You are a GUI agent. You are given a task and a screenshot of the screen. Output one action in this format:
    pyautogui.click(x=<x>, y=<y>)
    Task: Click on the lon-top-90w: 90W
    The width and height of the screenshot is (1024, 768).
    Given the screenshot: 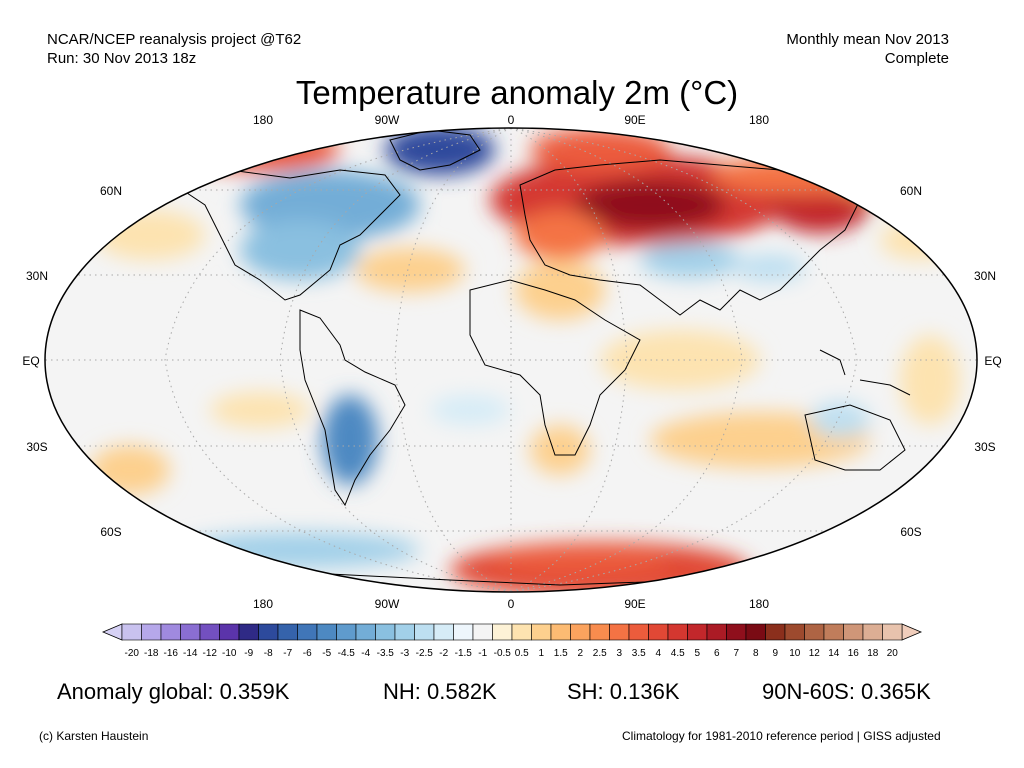 What is the action you would take?
    pyautogui.click(x=387, y=120)
    